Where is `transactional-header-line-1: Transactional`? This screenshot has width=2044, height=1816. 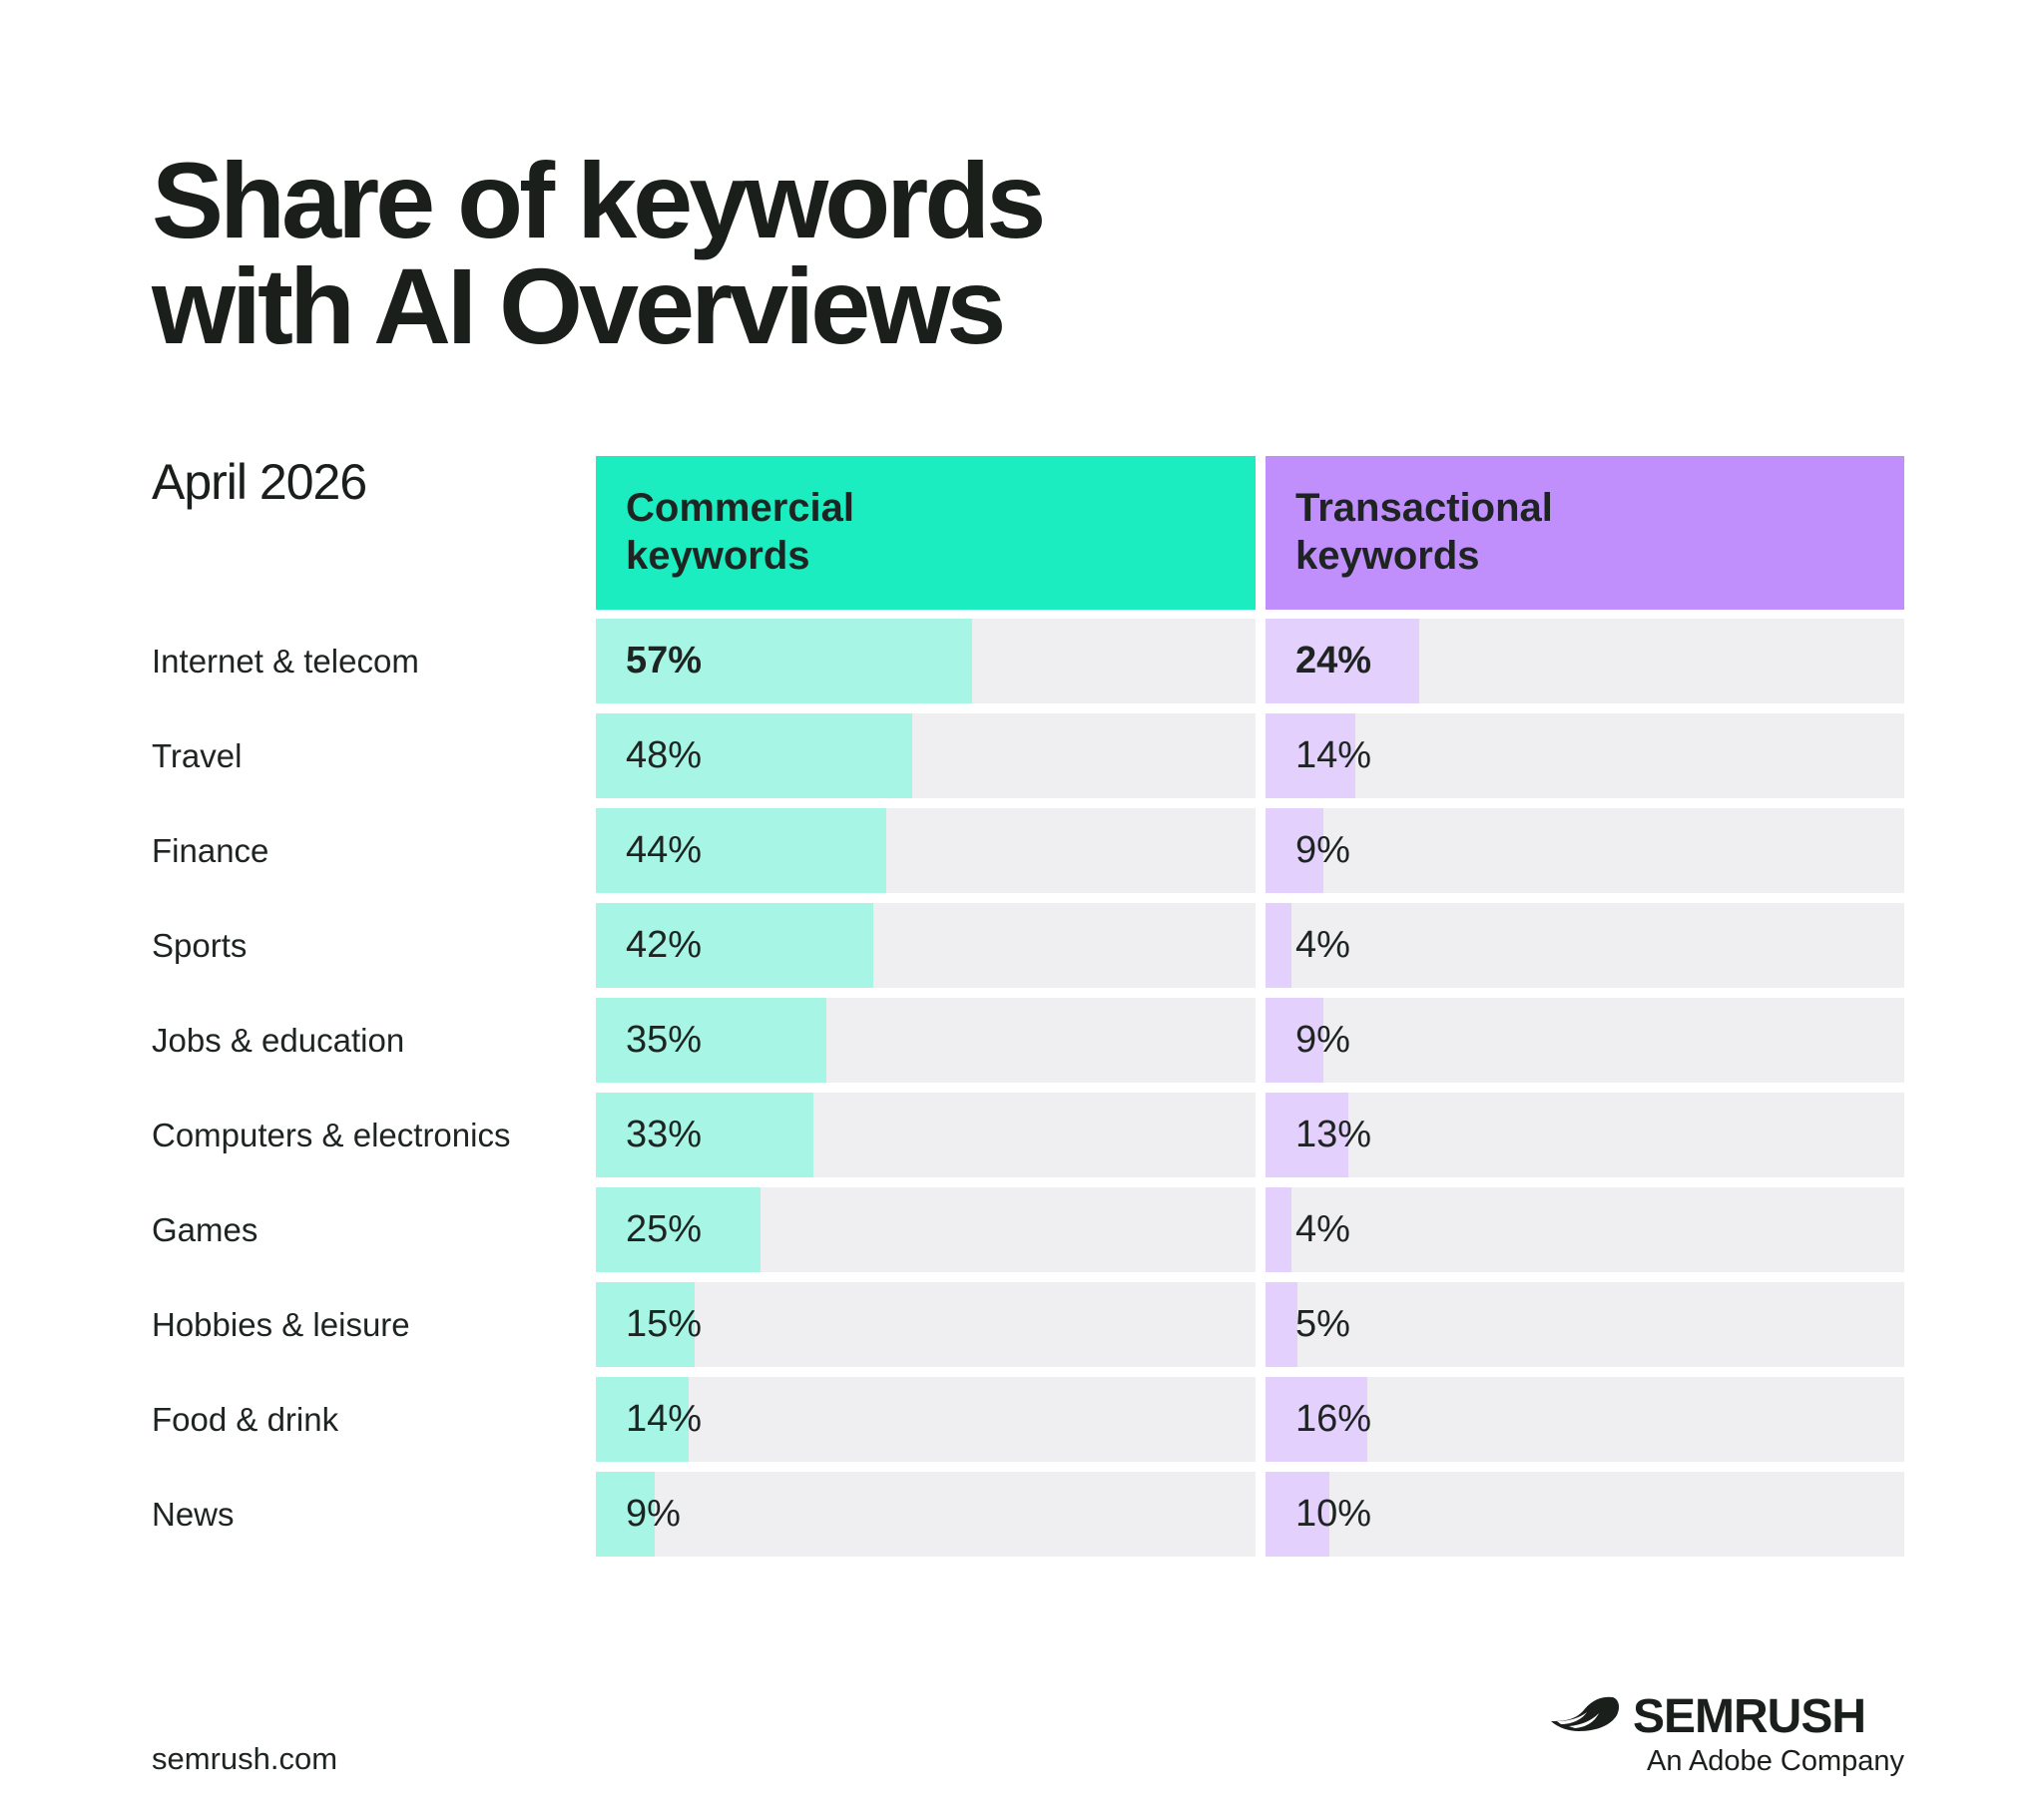 transactional-header-line-1: Transactional is located at coordinates (1424, 508).